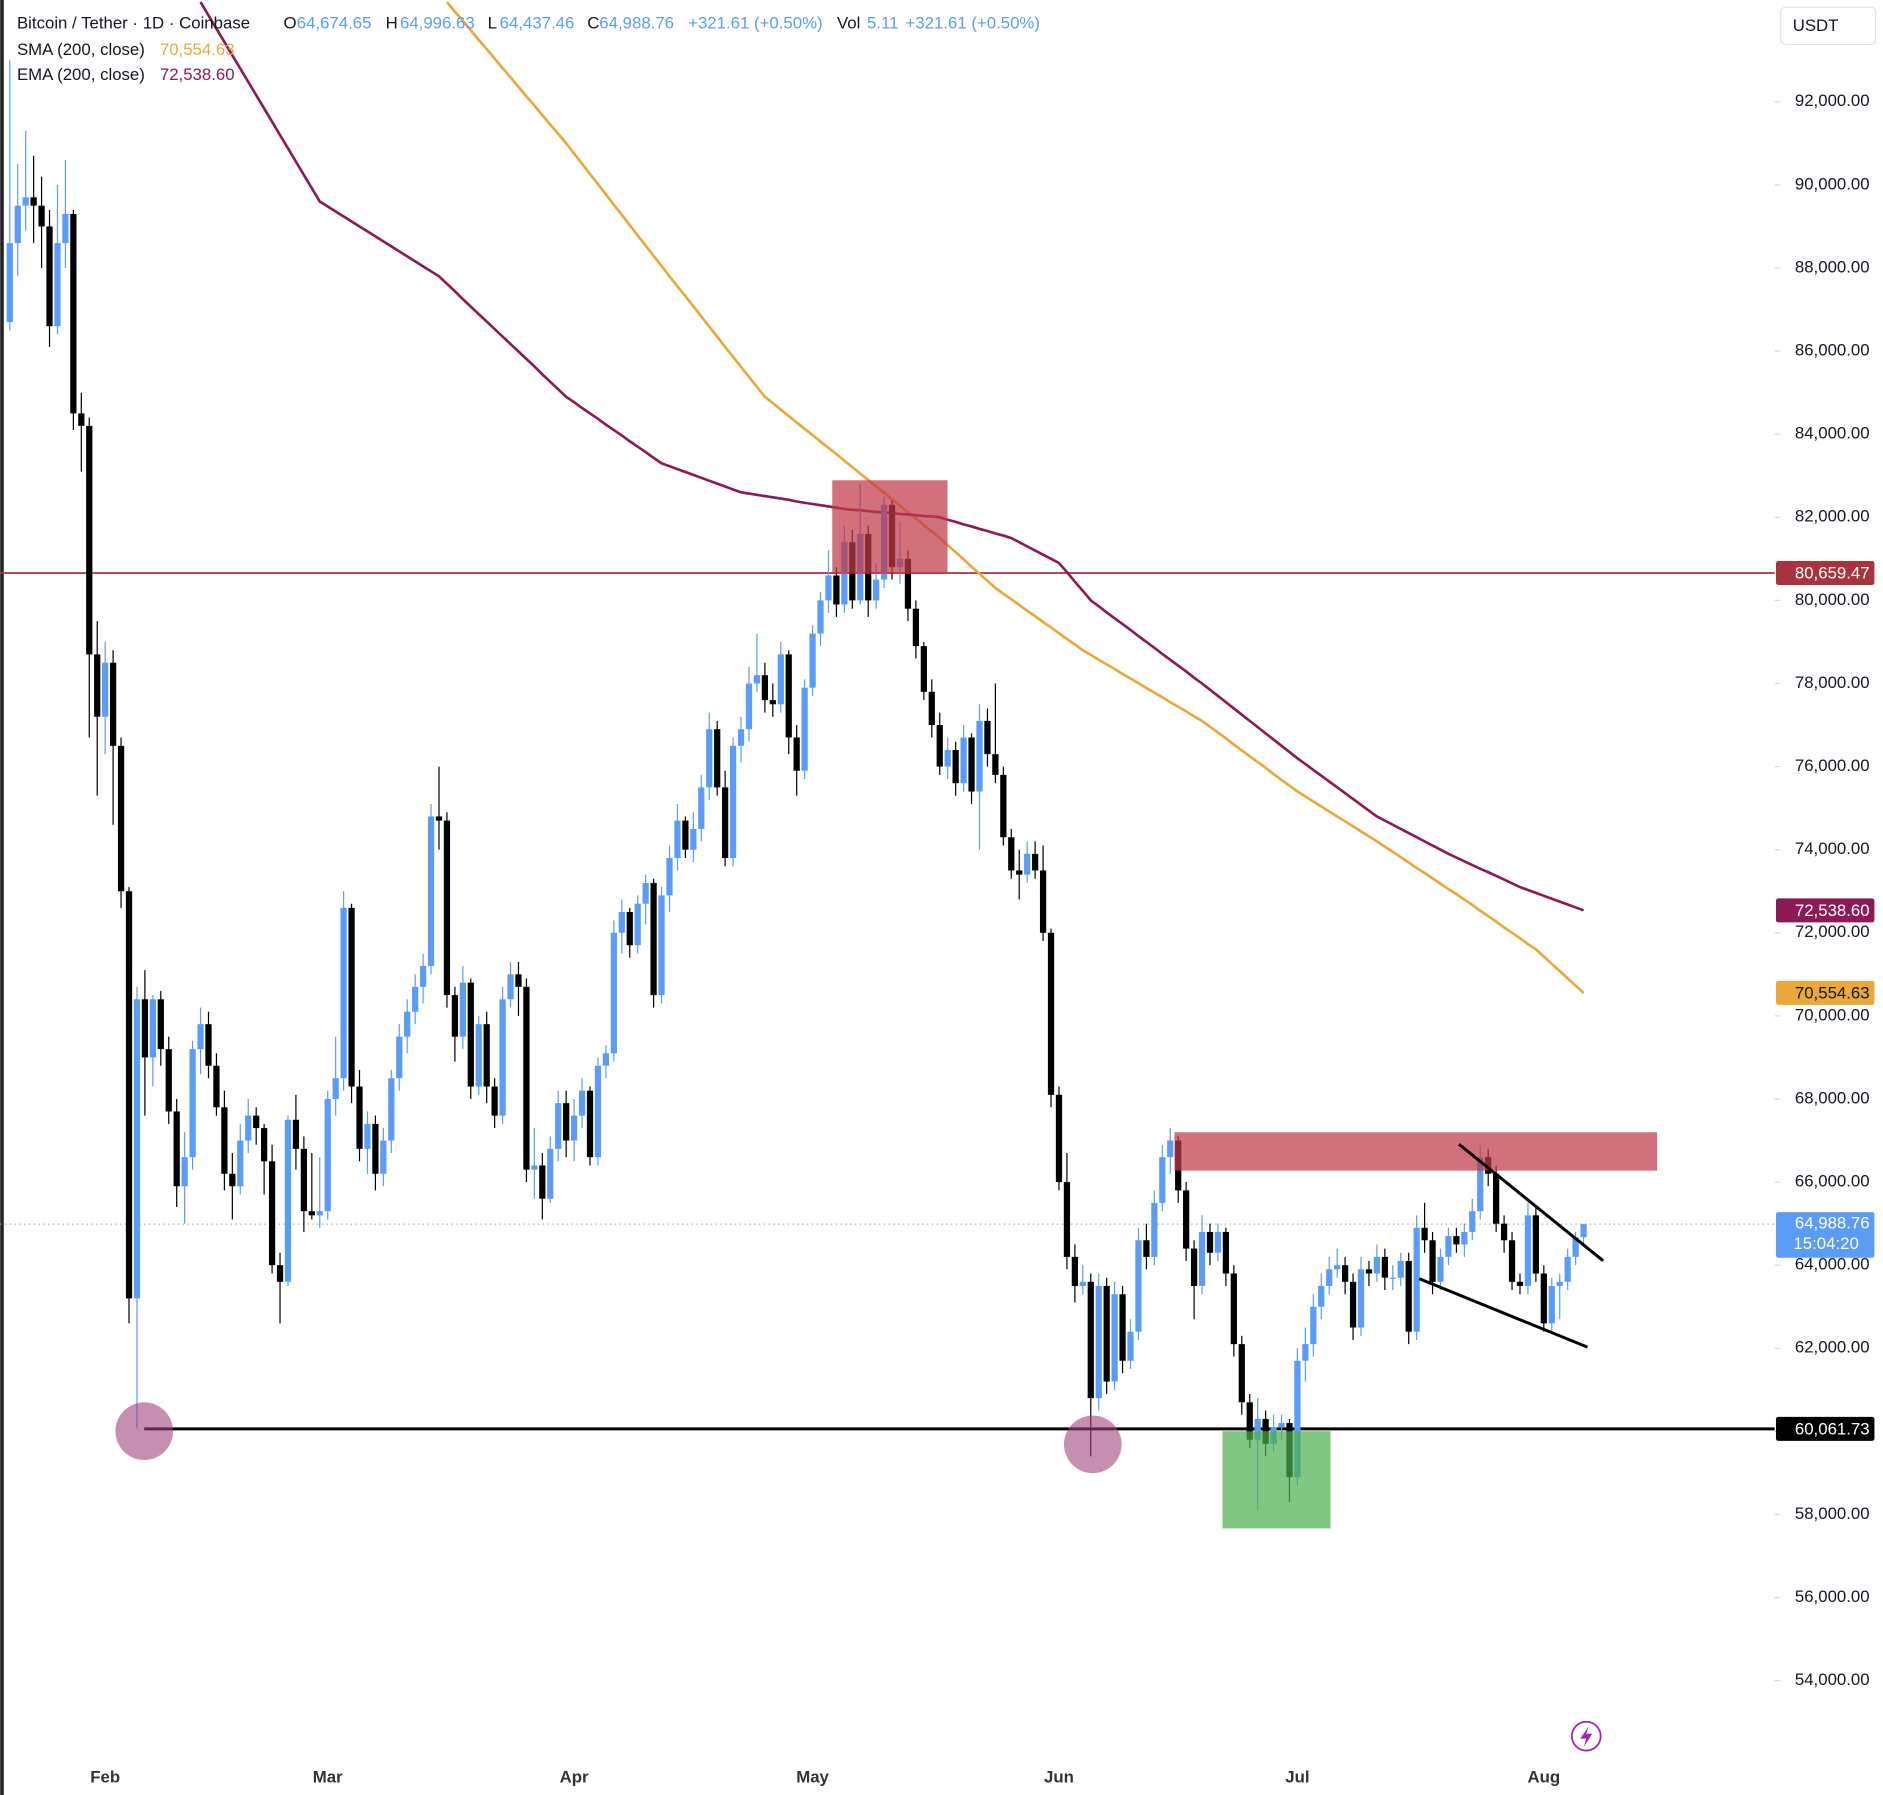 This screenshot has width=1883, height=1795. I want to click on y-tick-label: 64,000.00, so click(1832, 1264).